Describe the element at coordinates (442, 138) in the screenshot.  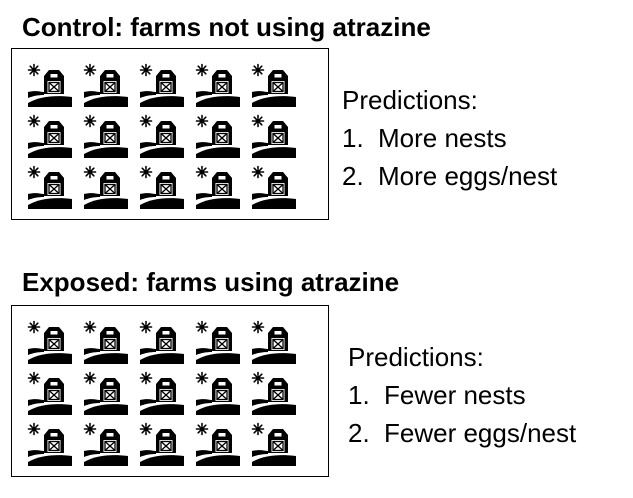
I see `prediction-text: More nests` at that location.